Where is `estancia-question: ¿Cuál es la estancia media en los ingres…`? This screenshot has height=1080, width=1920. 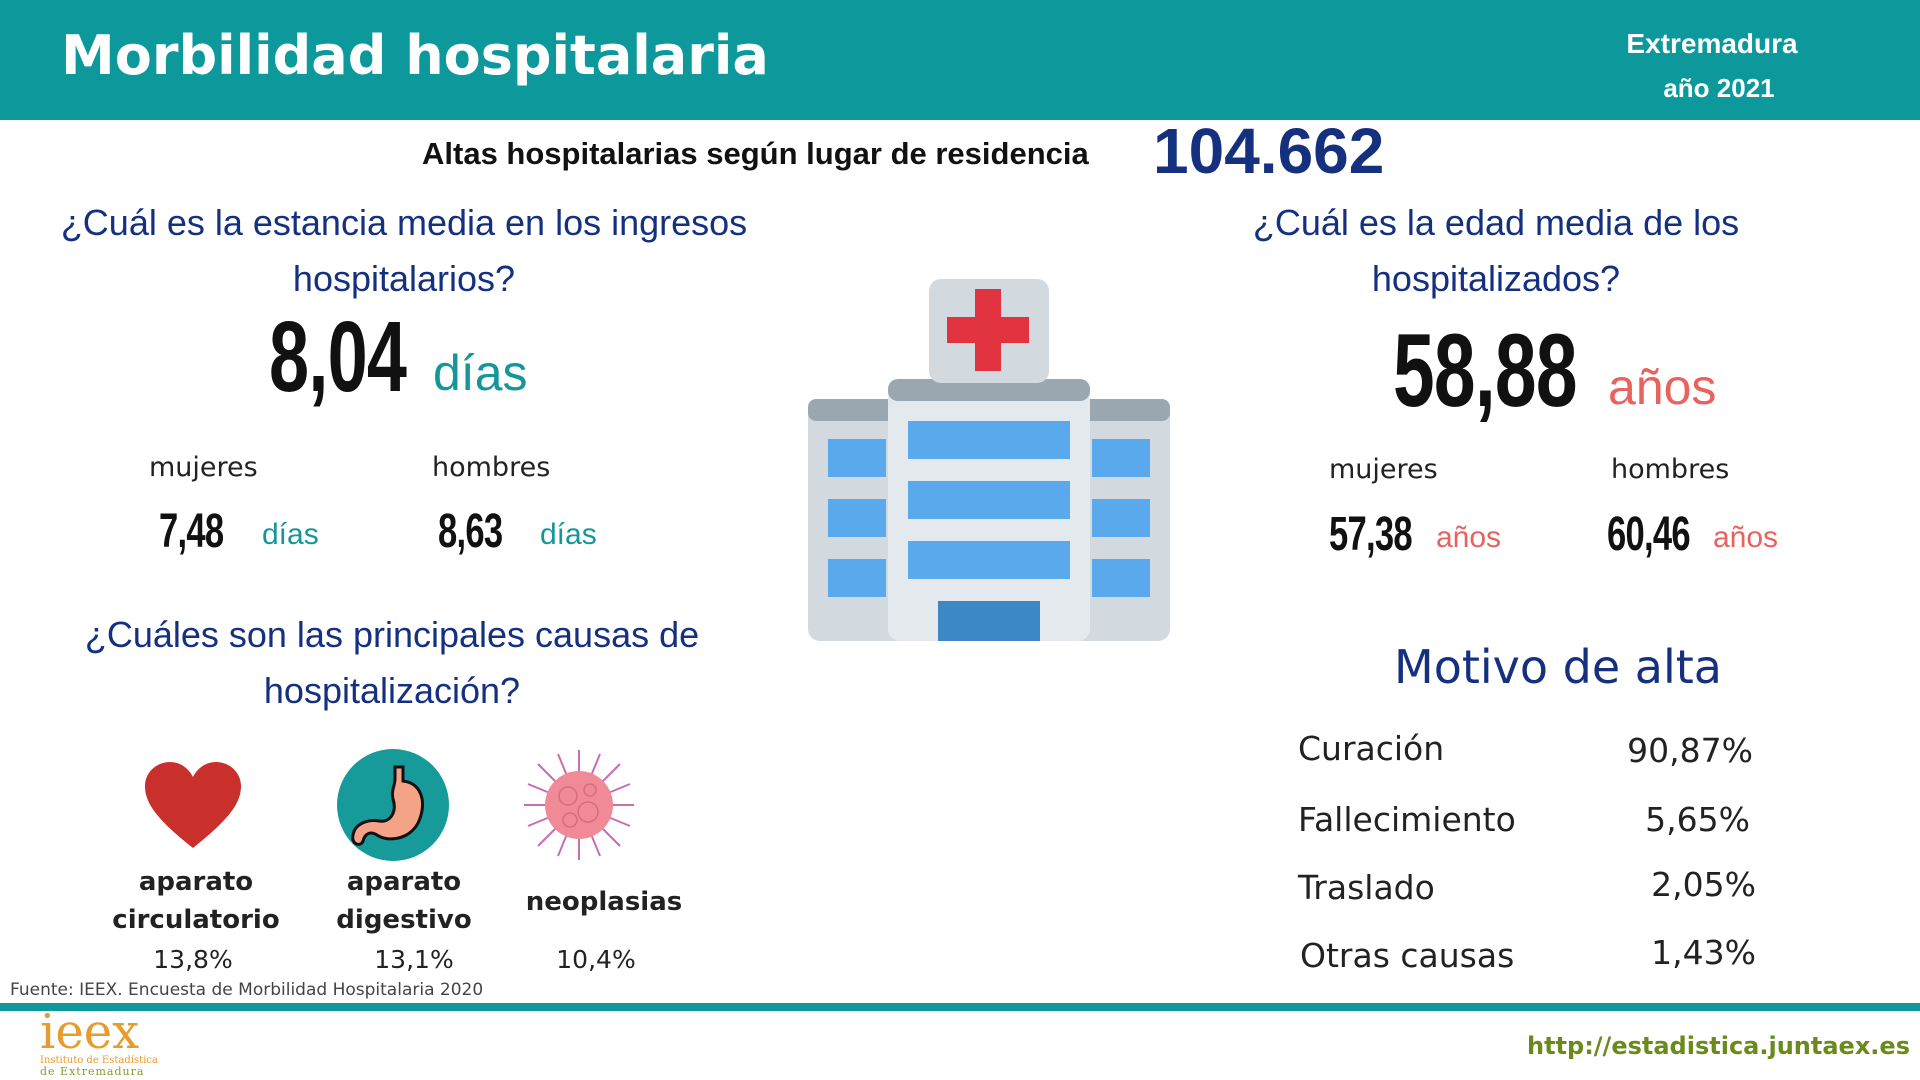 estancia-question: ¿Cuál es la estancia media en los ingres… is located at coordinates (404, 251).